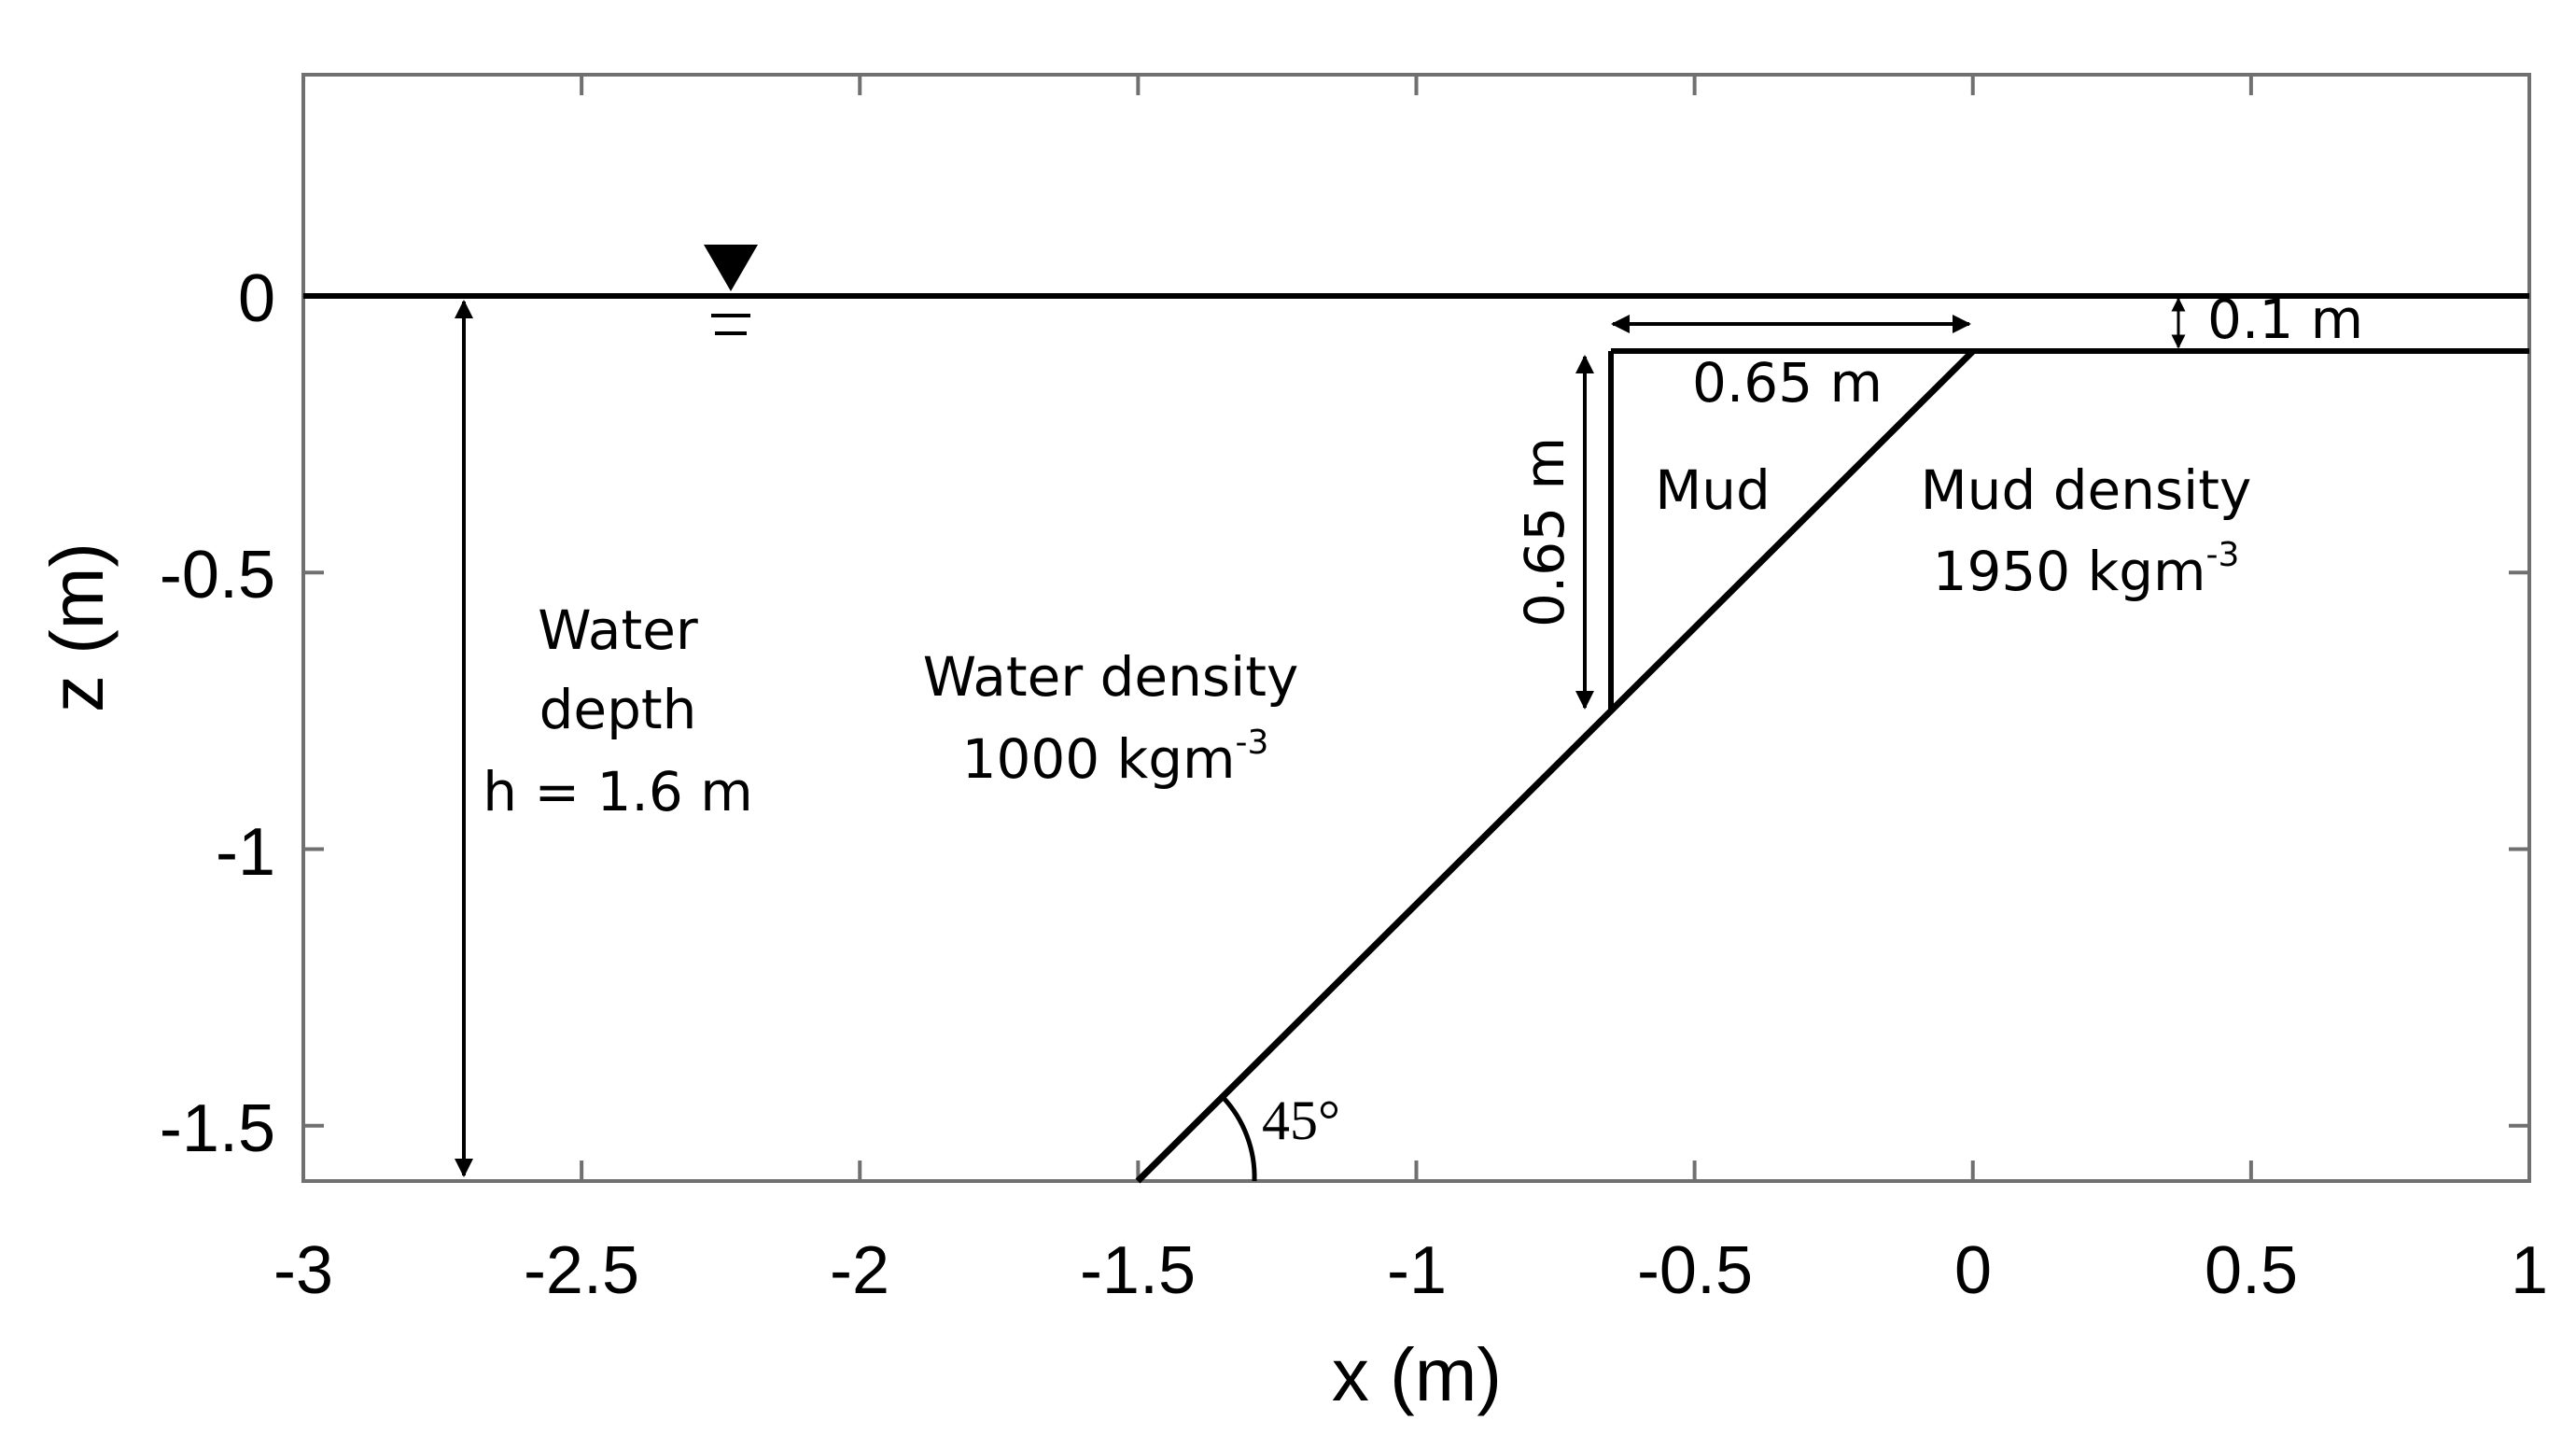 Image resolution: width=2576 pixels, height=1449 pixels. What do you see at coordinates (217, 713) in the screenshot?
I see `y-tick-labels: 0 -0.5 -1 -1.5` at bounding box center [217, 713].